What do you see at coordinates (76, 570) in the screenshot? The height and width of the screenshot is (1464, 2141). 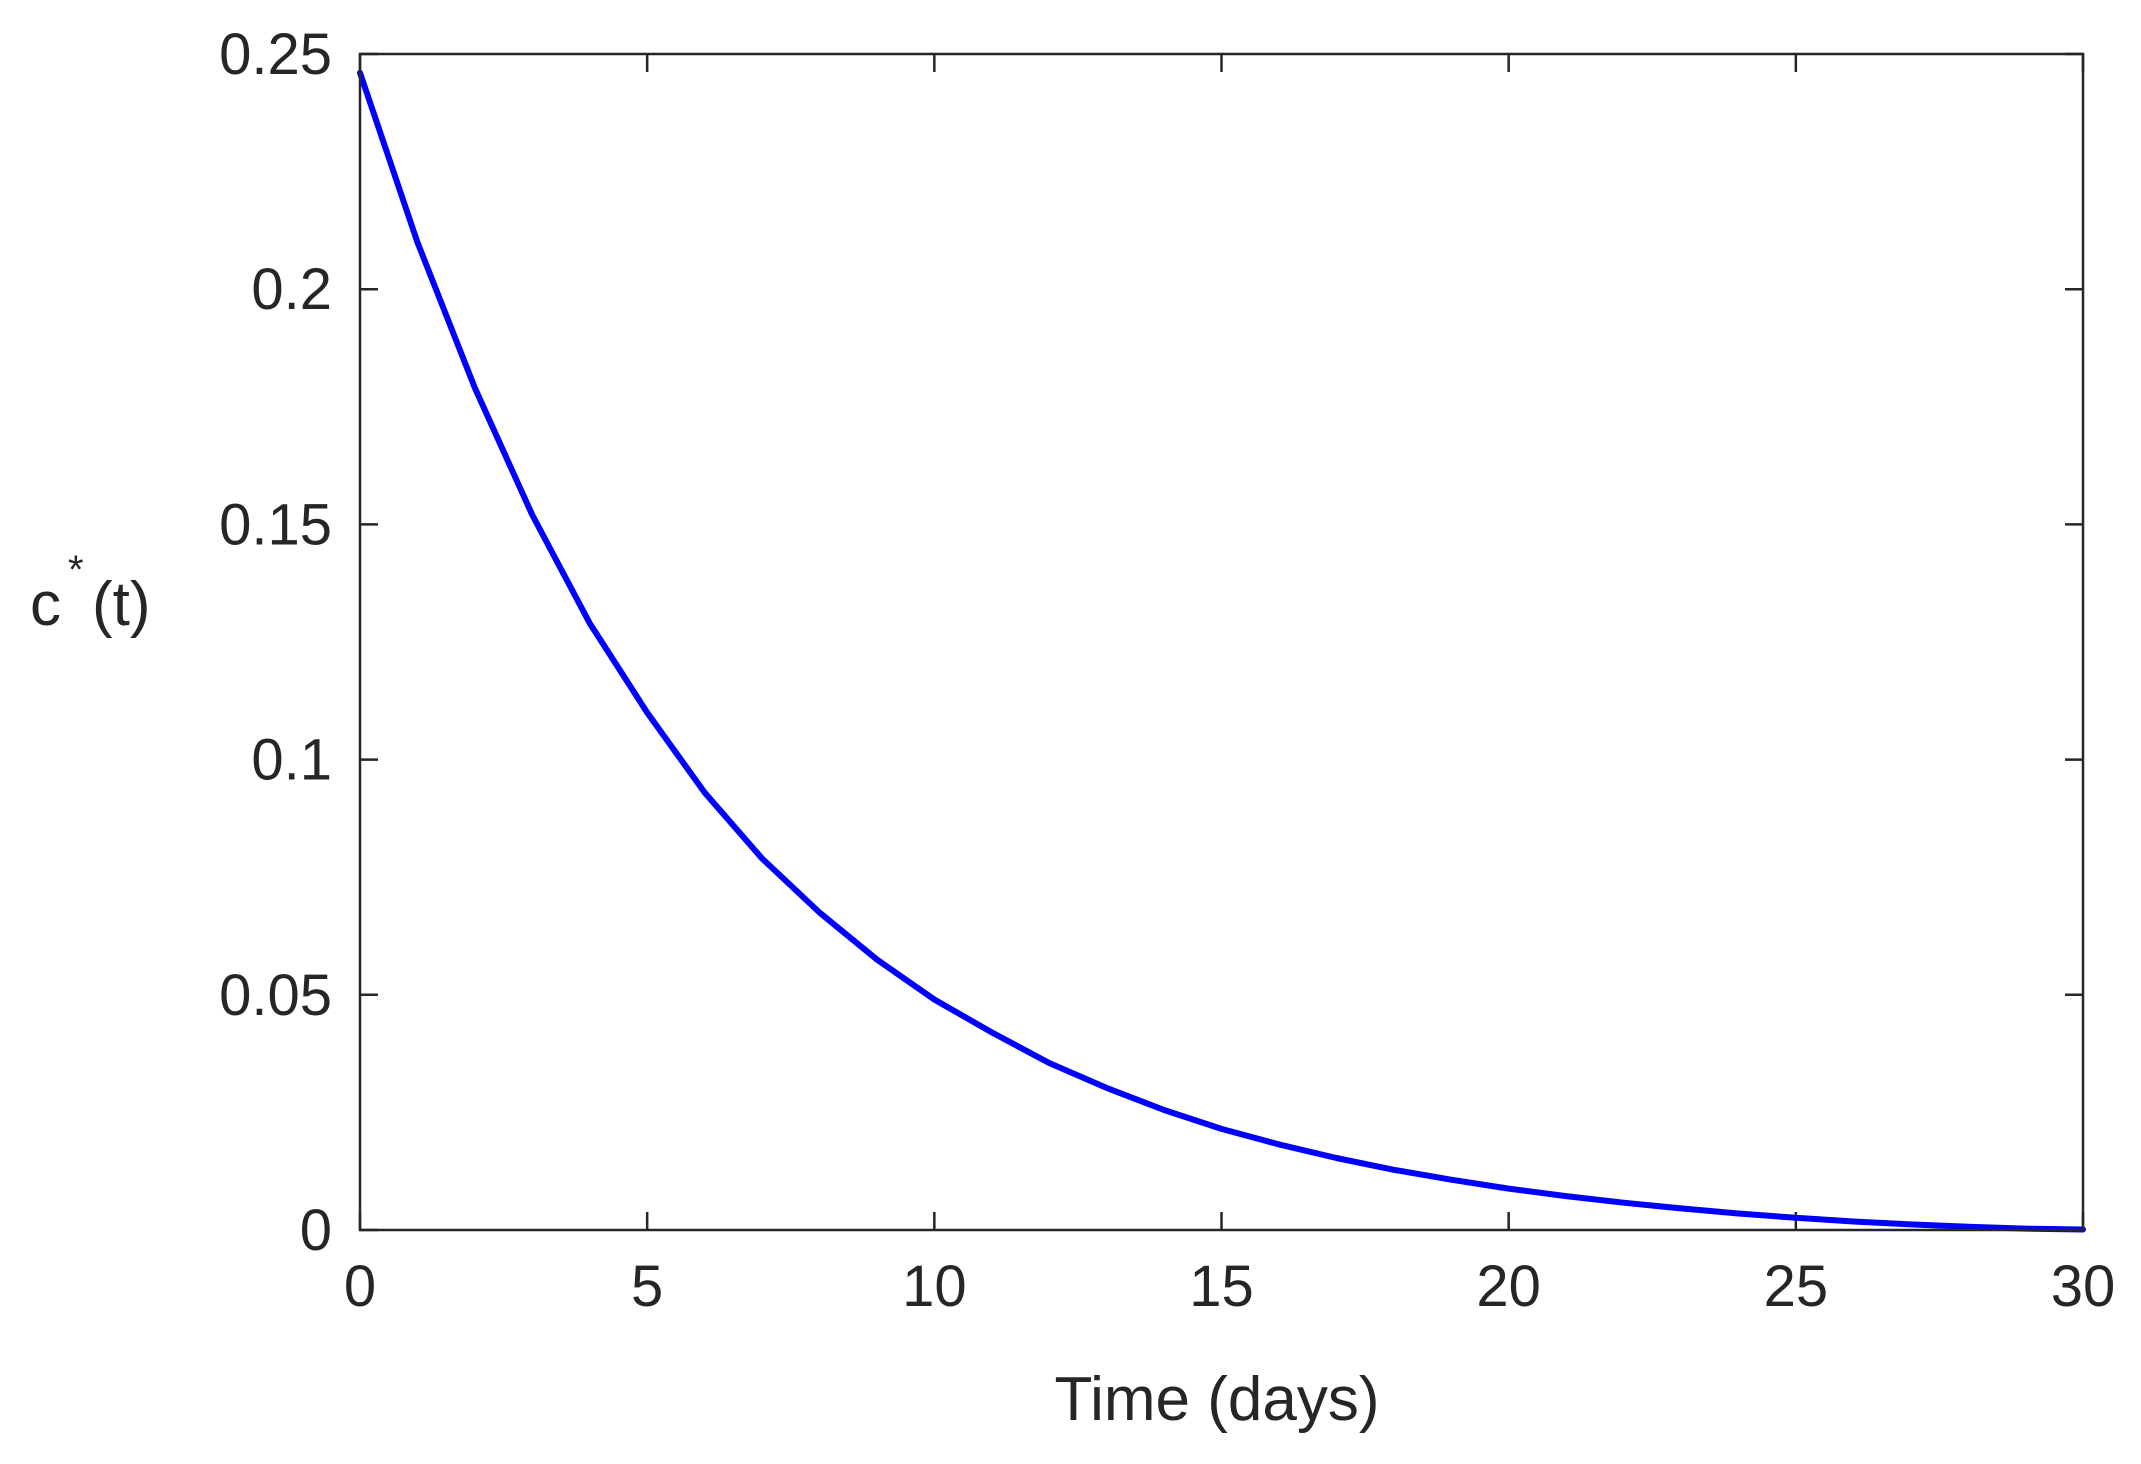 I see `y-axis-label-superscript: *` at bounding box center [76, 570].